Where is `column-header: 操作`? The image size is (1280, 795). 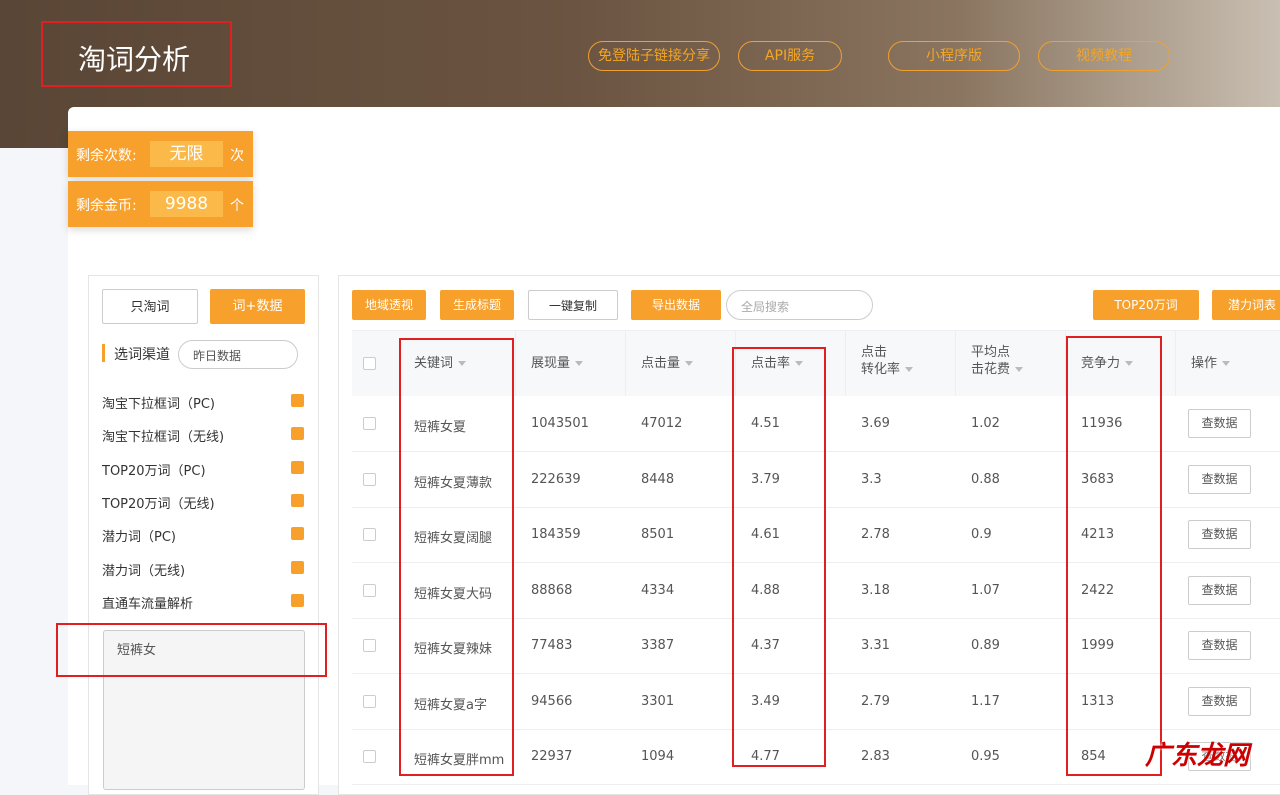
column-header: 操作 is located at coordinates (1211, 363).